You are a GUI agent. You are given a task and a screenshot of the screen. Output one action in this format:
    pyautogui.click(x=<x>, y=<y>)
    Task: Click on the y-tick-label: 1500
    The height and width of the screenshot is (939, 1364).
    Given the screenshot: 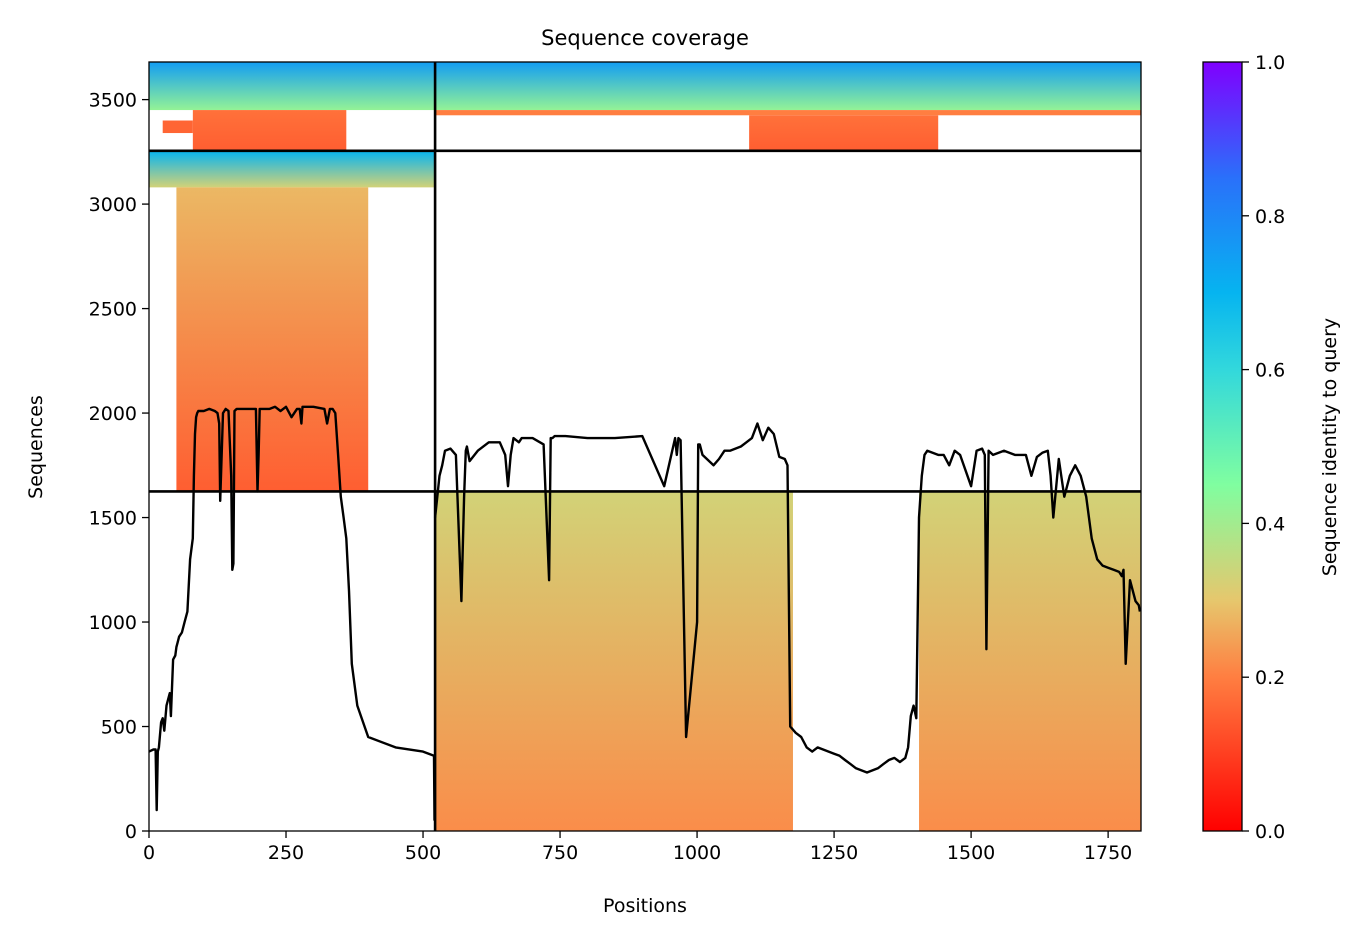 What is the action you would take?
    pyautogui.click(x=113, y=519)
    